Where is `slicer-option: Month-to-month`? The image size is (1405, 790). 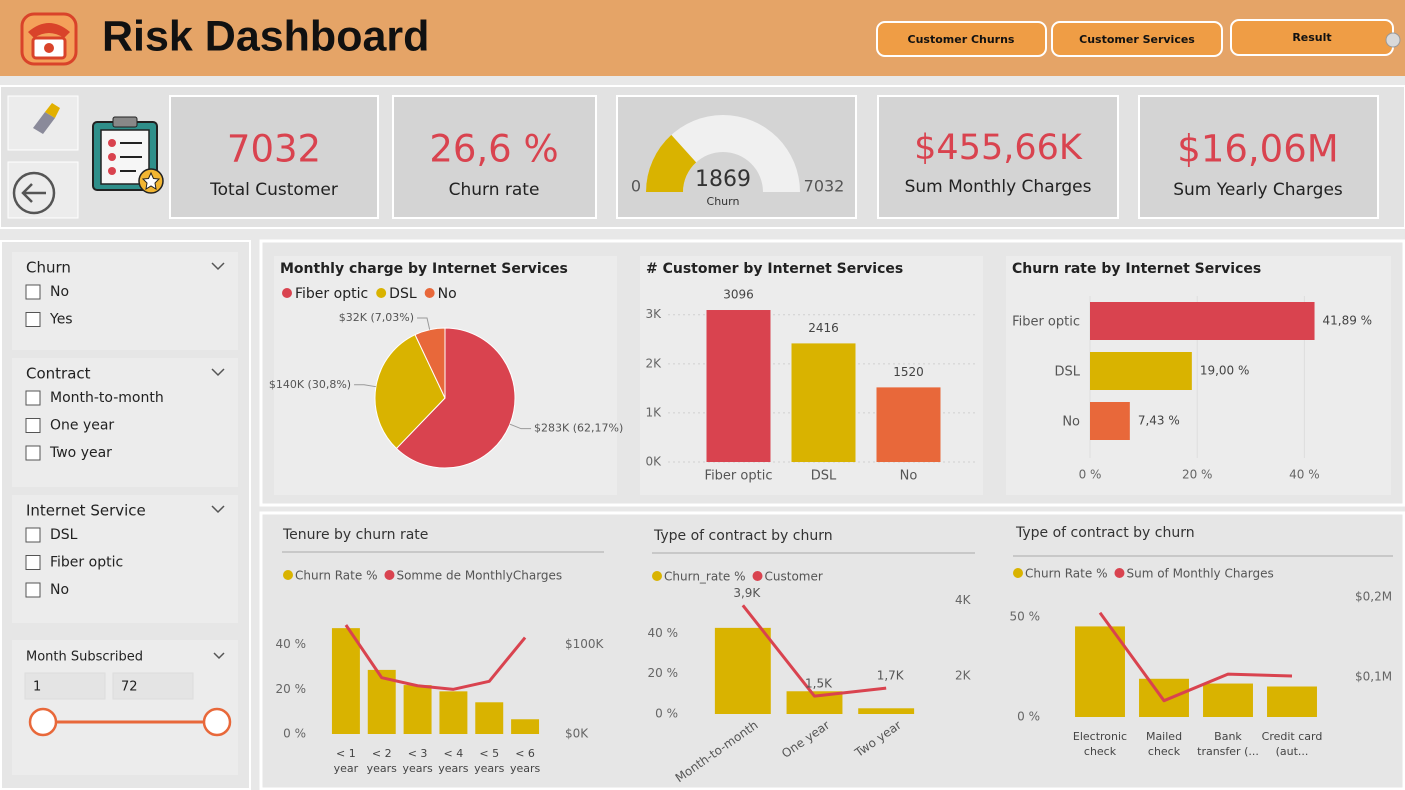
slicer-option: Month-to-month is located at coordinates (107, 398).